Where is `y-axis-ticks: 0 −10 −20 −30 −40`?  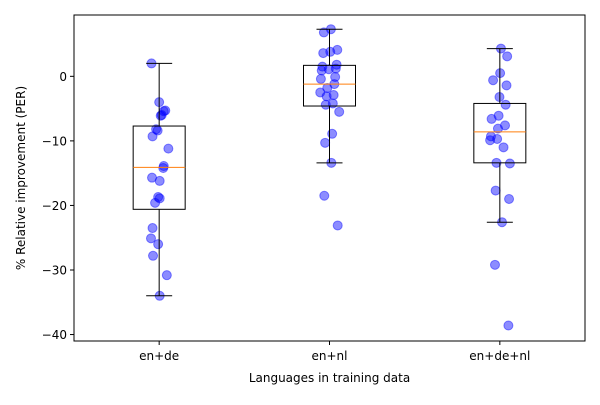 y-axis-ticks: 0 −10 −20 −30 −40 is located at coordinates (58, 206).